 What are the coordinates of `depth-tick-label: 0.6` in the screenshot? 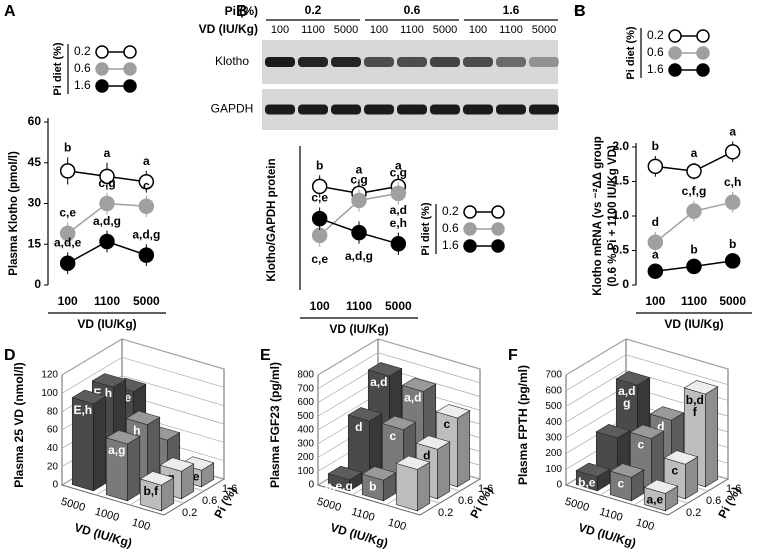 It's located at (209, 501).